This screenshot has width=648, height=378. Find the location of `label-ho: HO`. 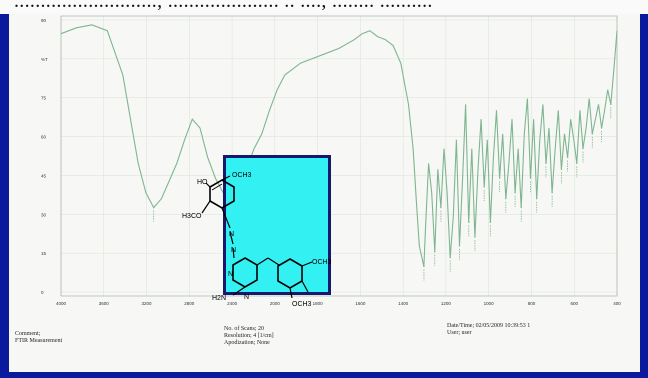

label-ho: HO is located at coordinates (202, 182).